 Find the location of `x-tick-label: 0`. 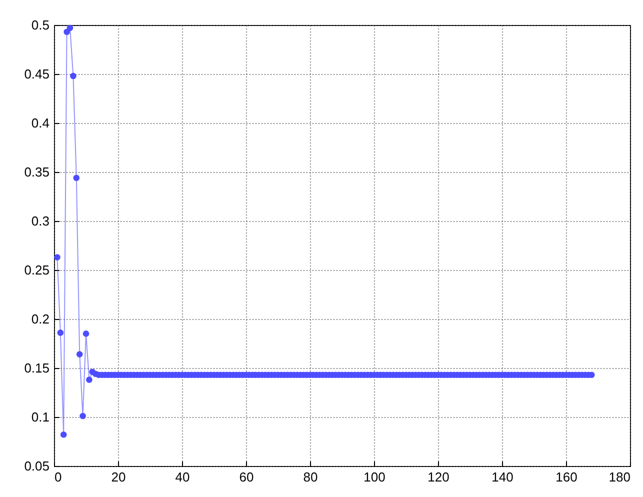

x-tick-label: 0 is located at coordinates (58, 477).